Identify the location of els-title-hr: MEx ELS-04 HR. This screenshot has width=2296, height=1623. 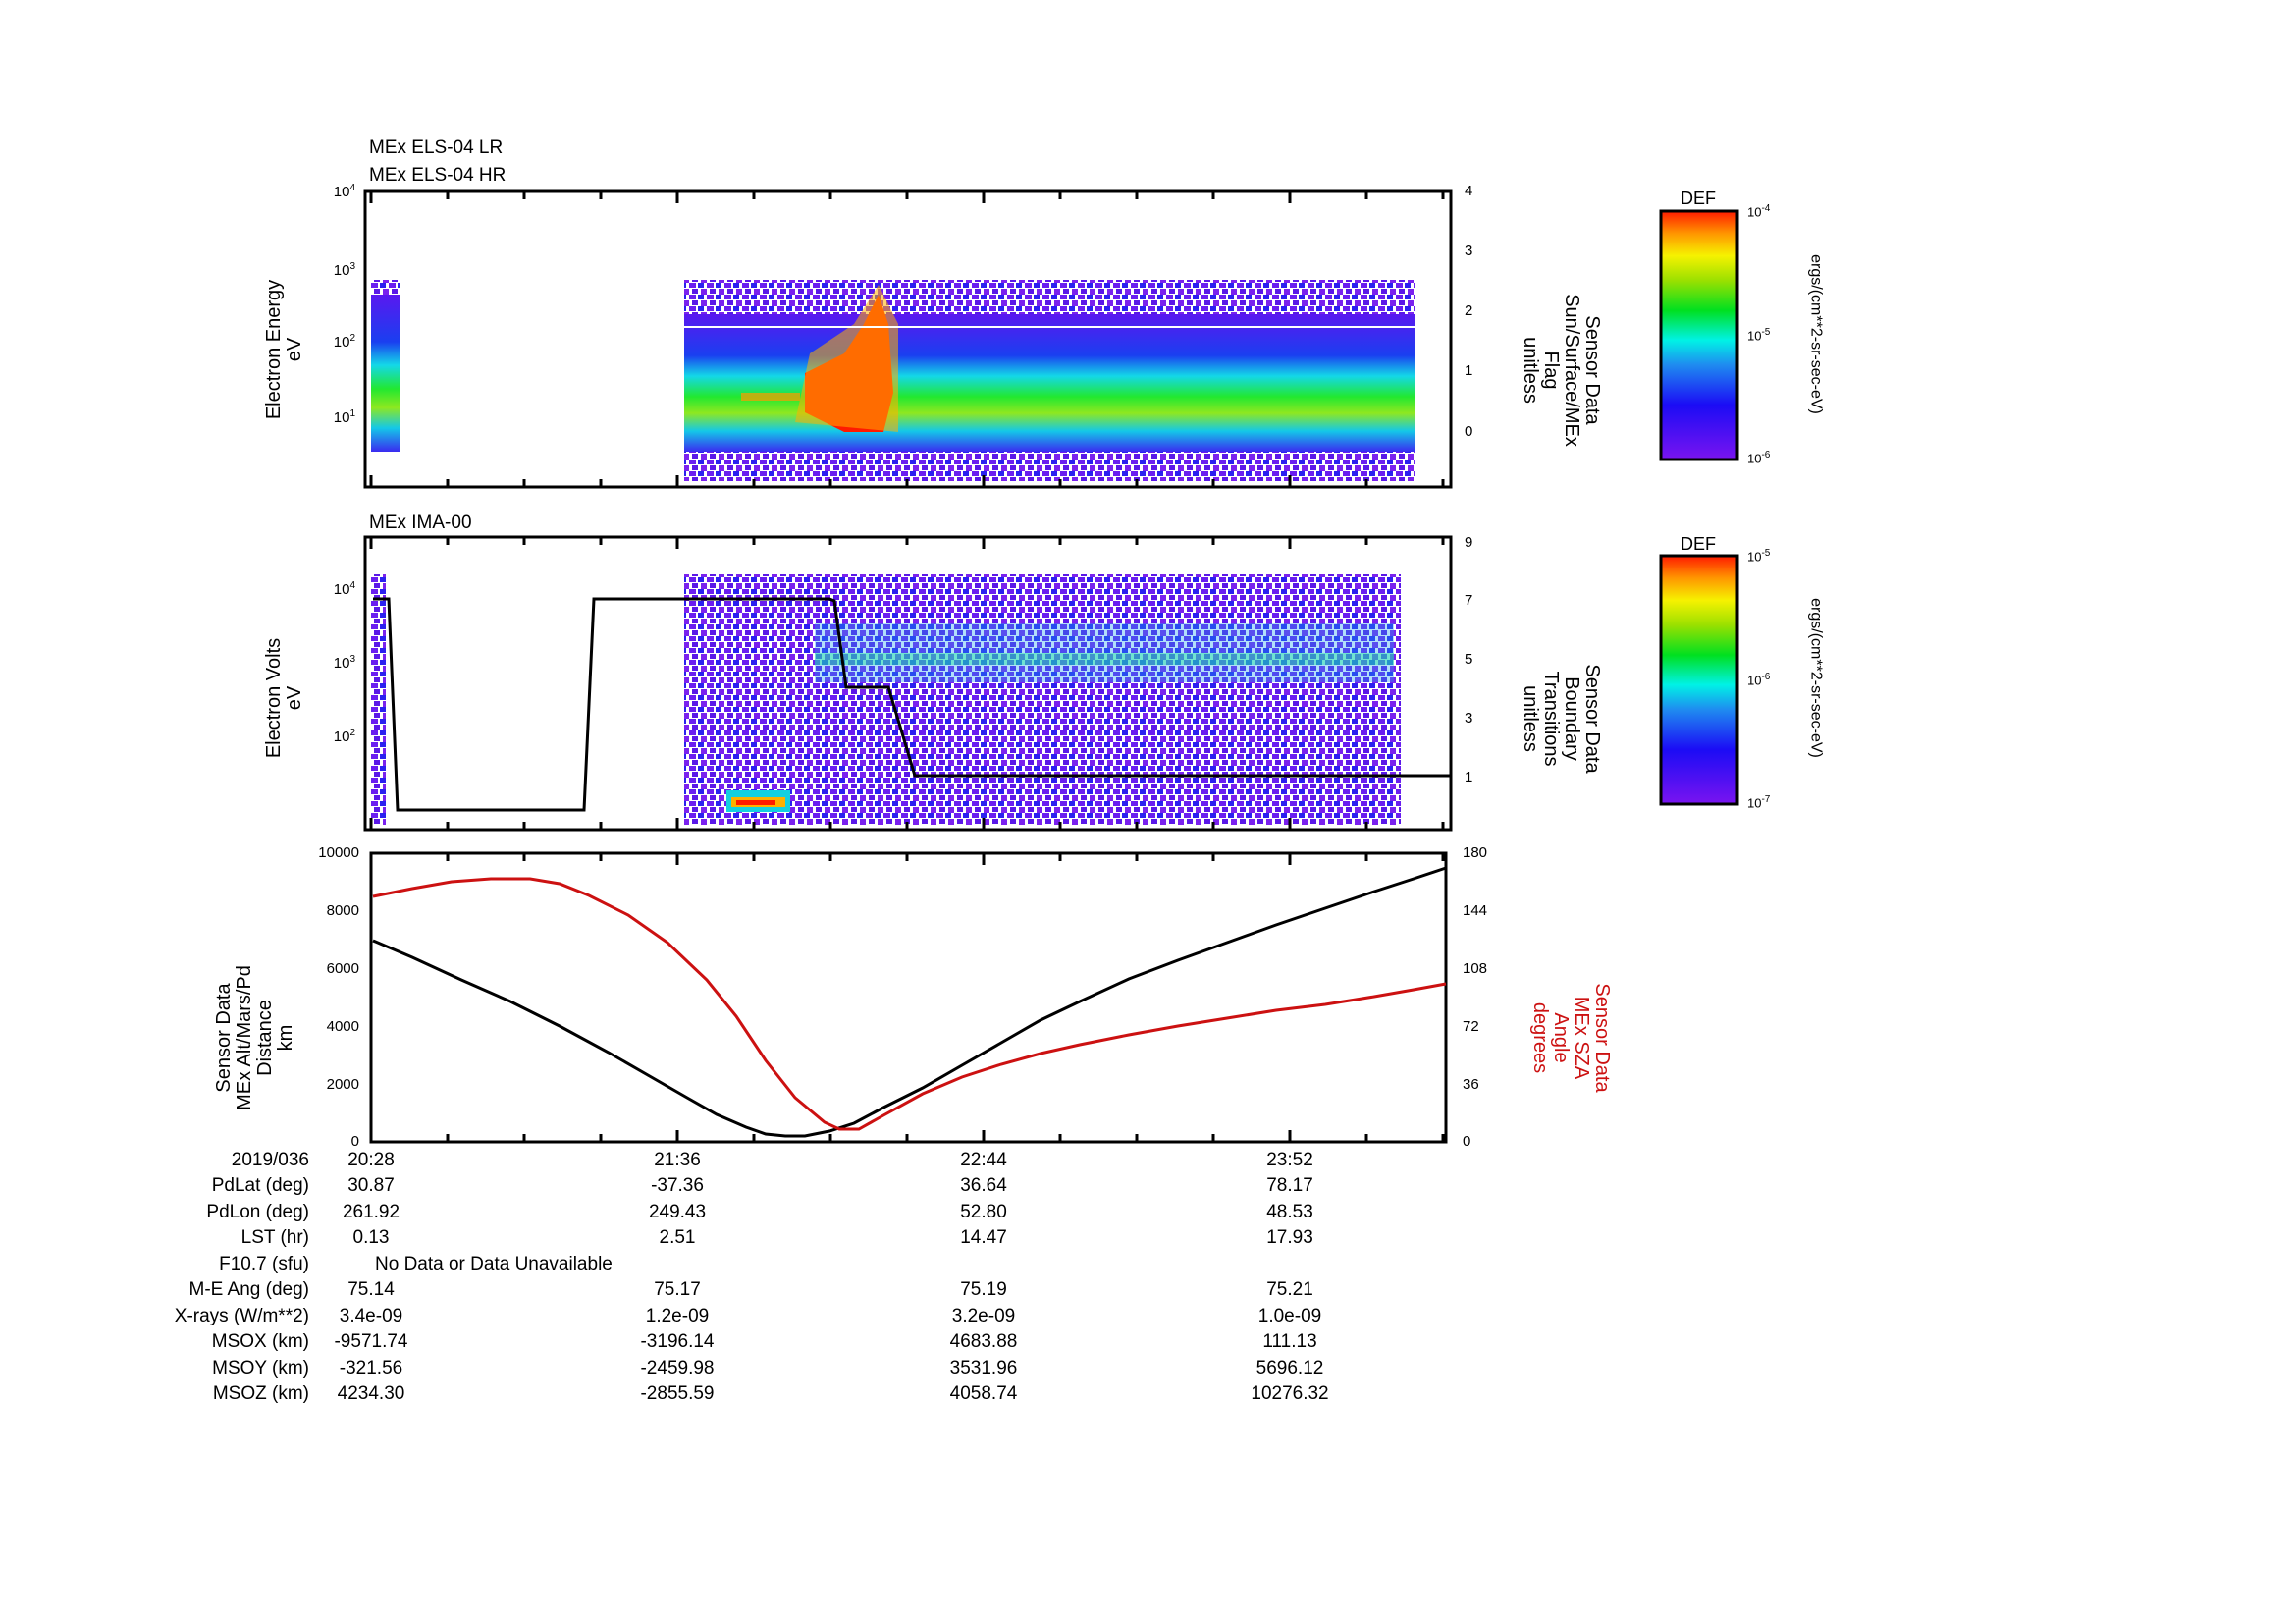
(438, 175).